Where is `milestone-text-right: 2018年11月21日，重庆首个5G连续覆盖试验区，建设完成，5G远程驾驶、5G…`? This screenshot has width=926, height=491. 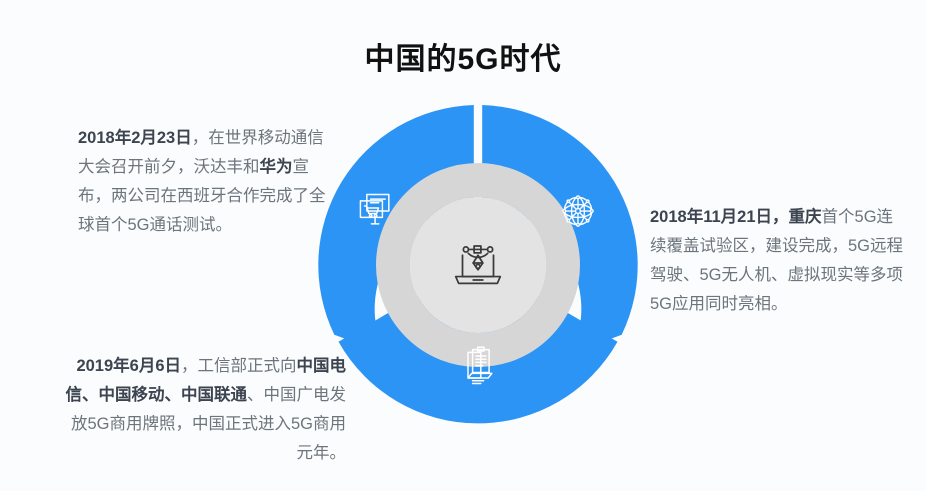
milestone-text-right: 2018年11月21日，重庆首个5G连续覆盖试验区，建设完成，5G远程驾驶、5G… is located at coordinates (779, 261).